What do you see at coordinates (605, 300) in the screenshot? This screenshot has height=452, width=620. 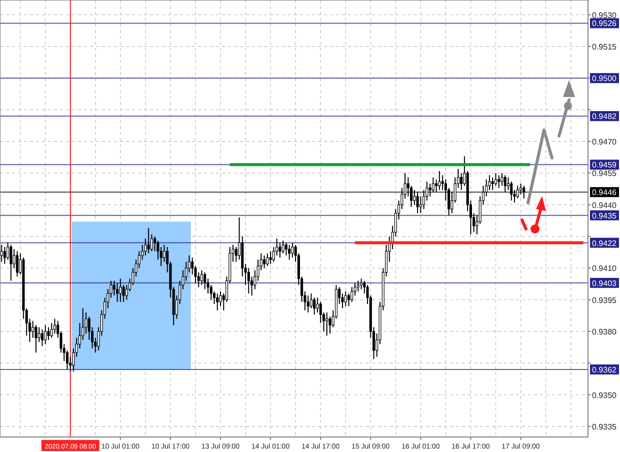 I see `y-tick-label: 0.9395` at bounding box center [605, 300].